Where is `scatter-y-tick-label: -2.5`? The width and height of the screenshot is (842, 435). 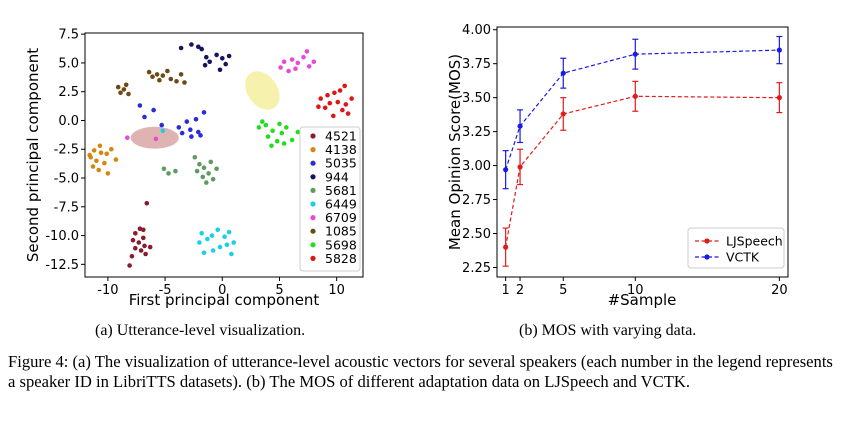 scatter-y-tick-label: -2.5 is located at coordinates (66, 150).